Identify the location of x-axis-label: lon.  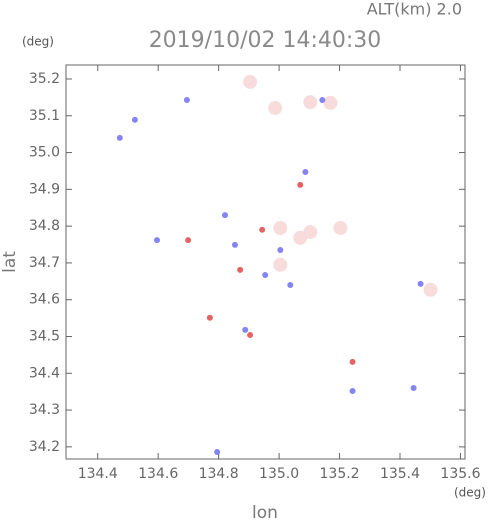
(265, 512).